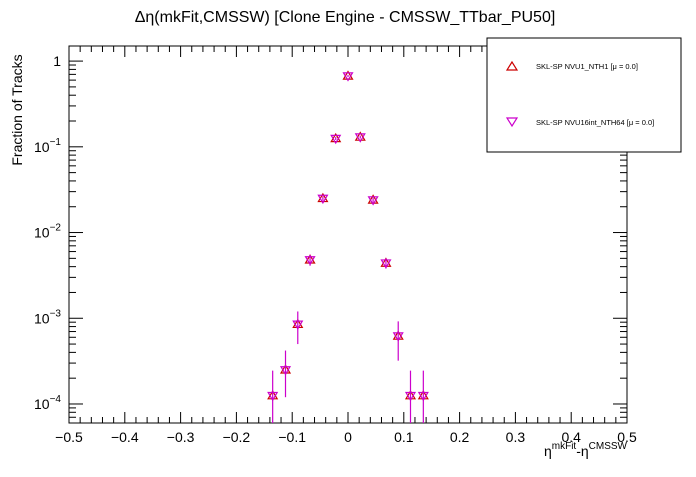  What do you see at coordinates (608, 446) in the screenshot?
I see `x-axis-label-sup2: CMSSW` at bounding box center [608, 446].